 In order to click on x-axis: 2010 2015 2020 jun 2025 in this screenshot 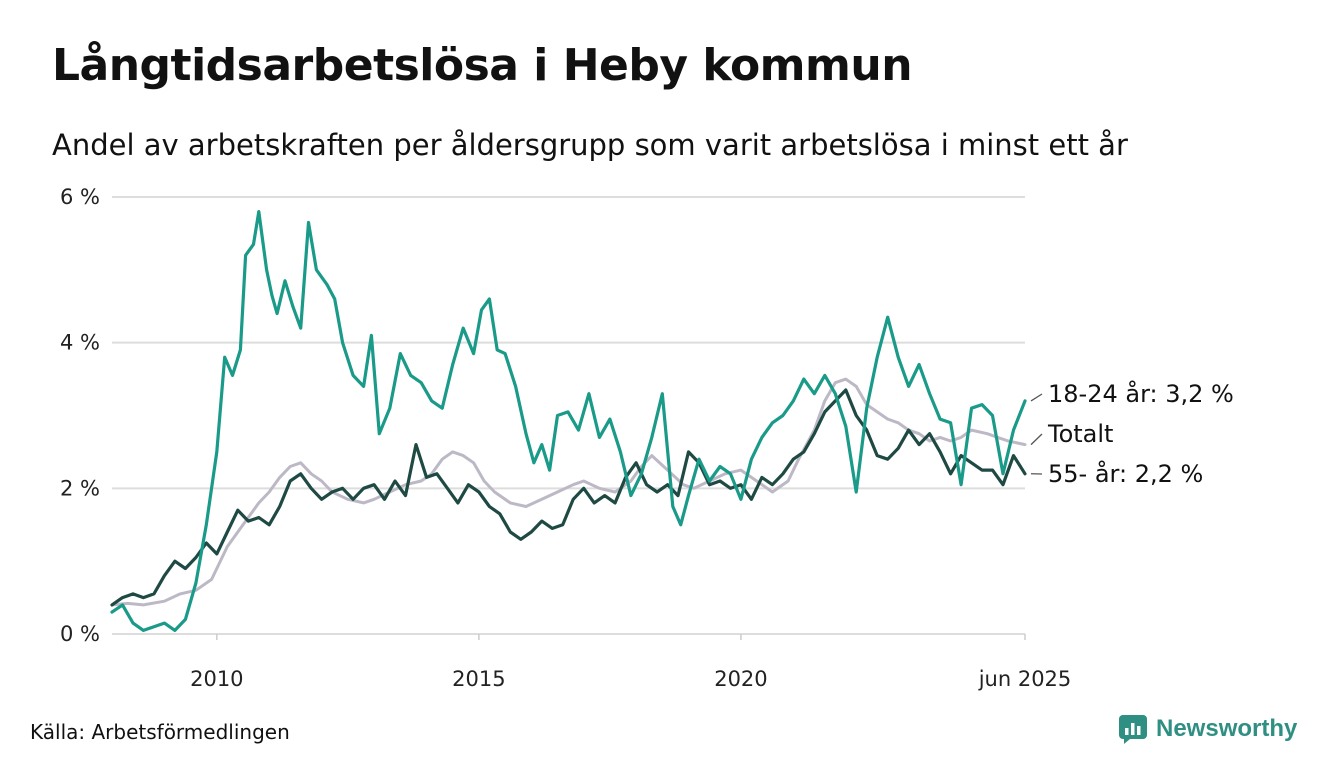, I will do `click(630, 662)`.